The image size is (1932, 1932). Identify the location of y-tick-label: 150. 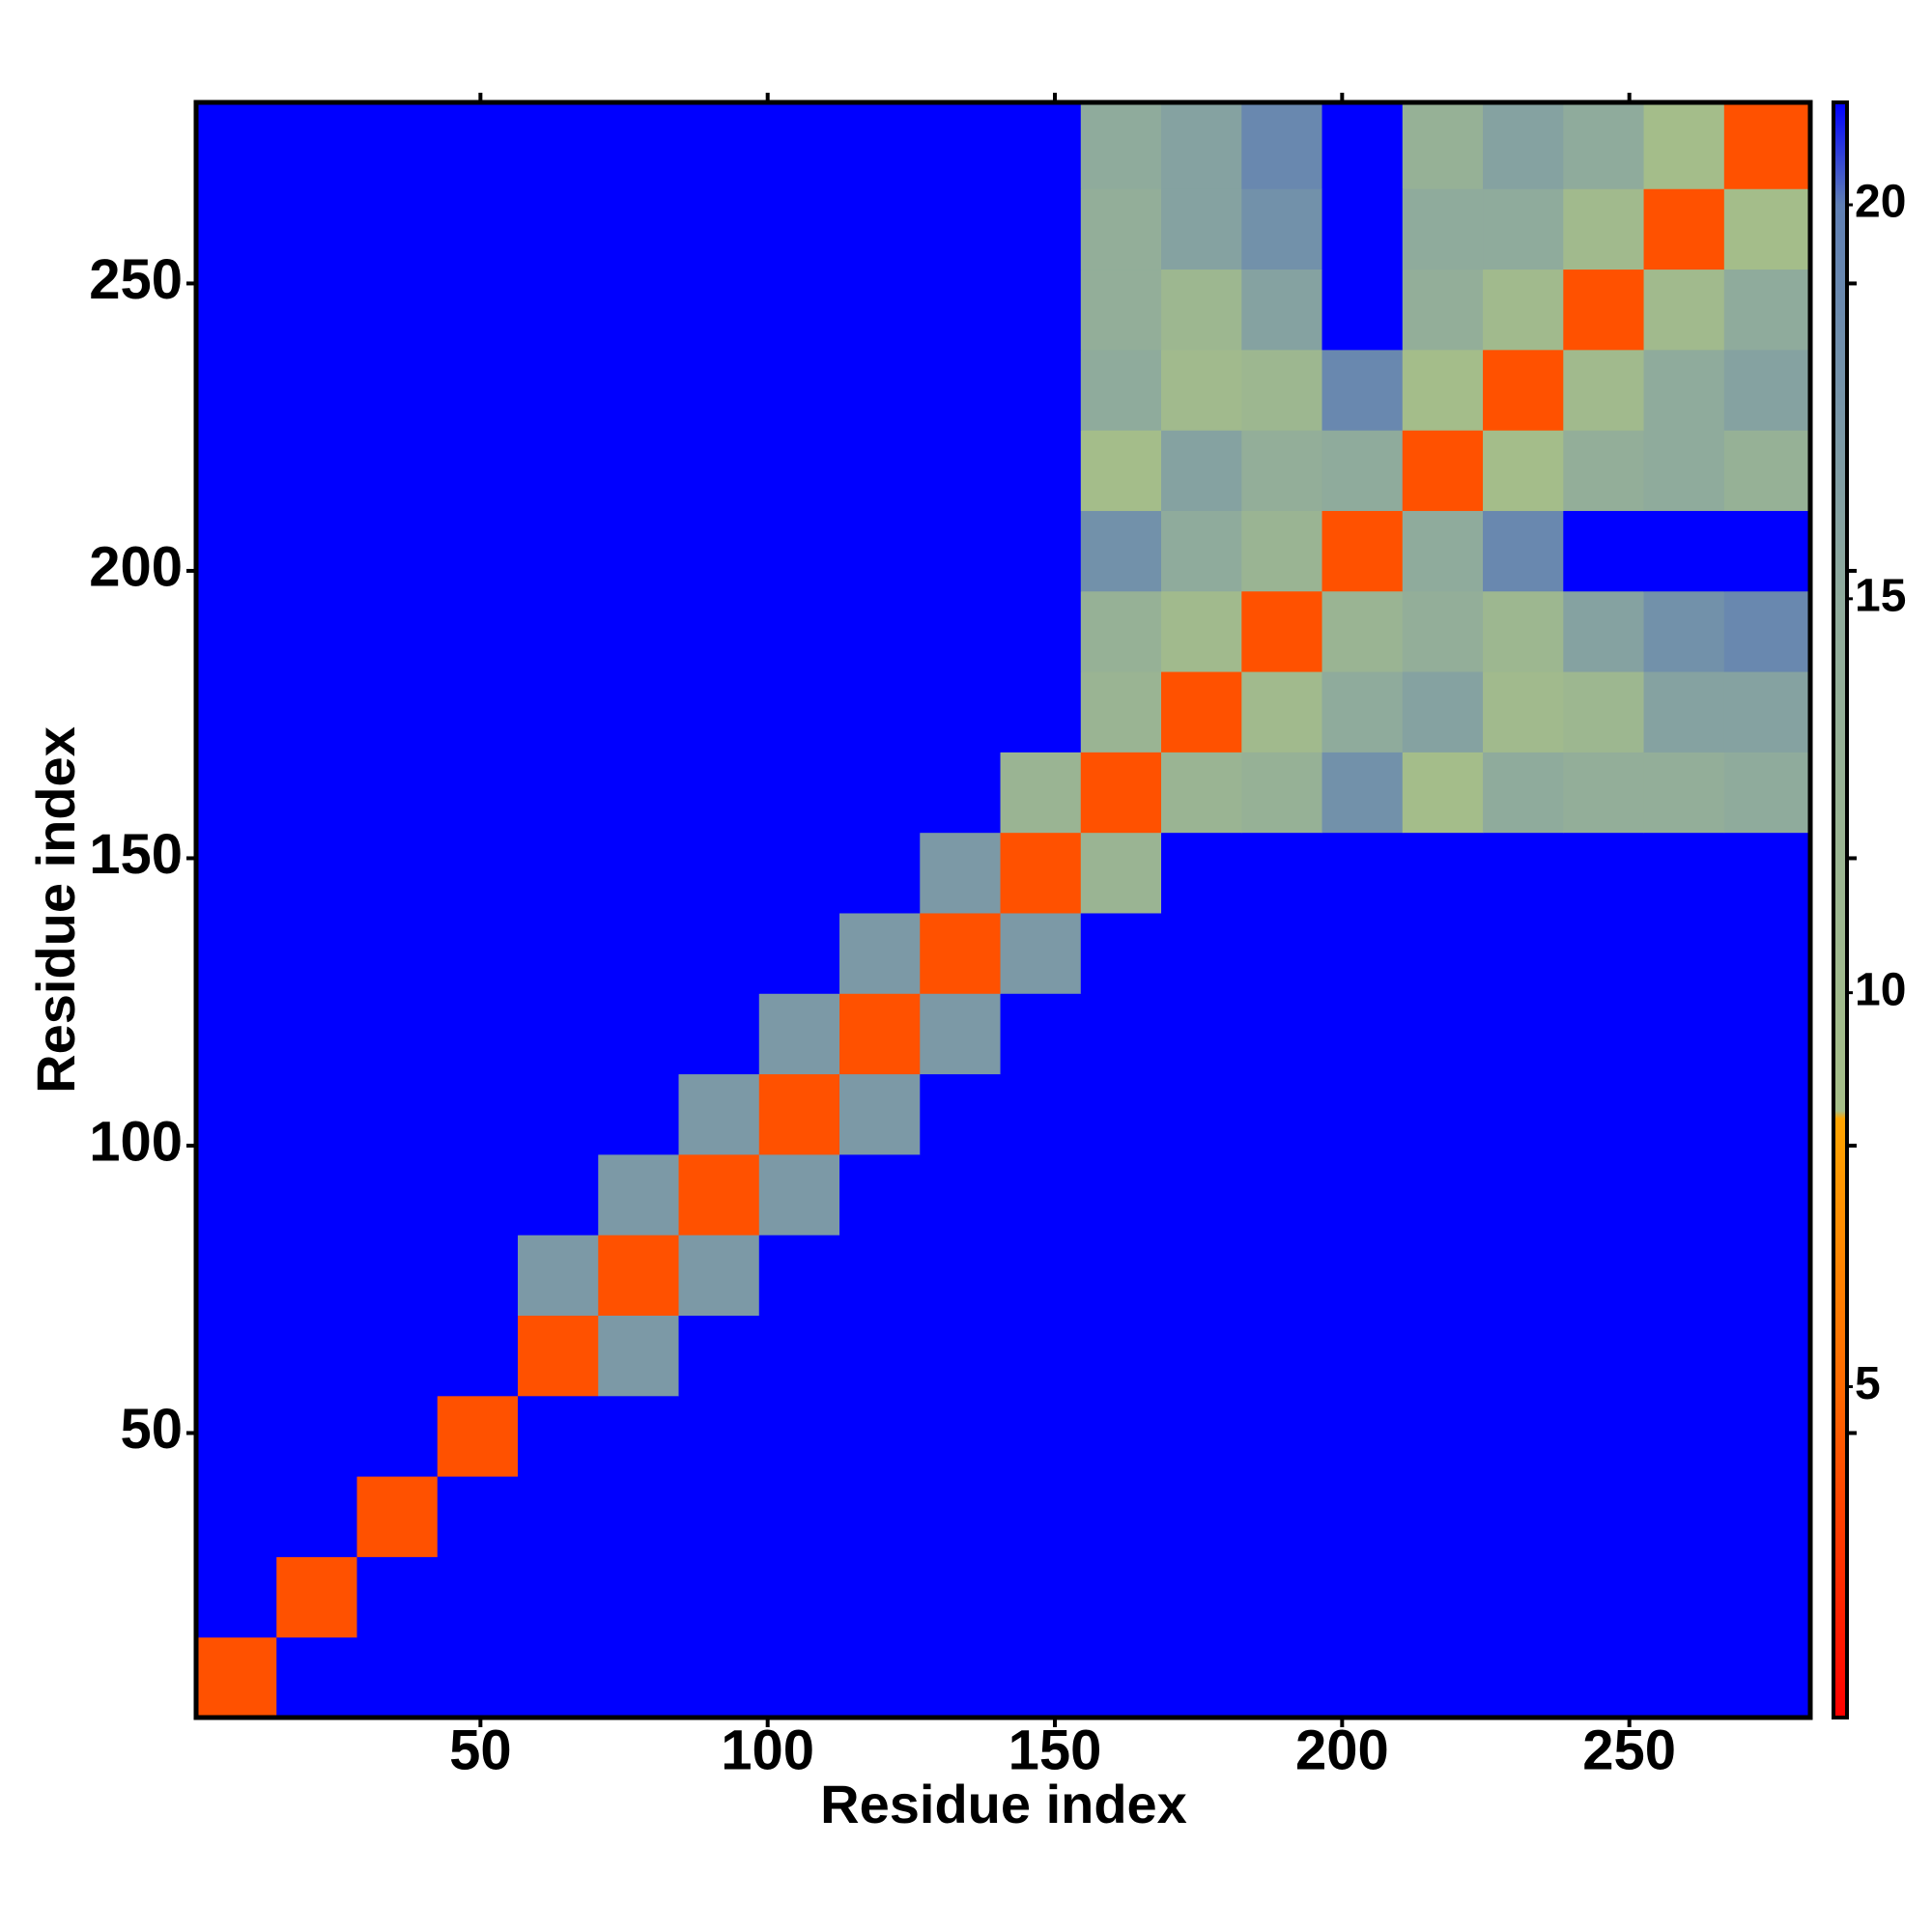
(136, 854).